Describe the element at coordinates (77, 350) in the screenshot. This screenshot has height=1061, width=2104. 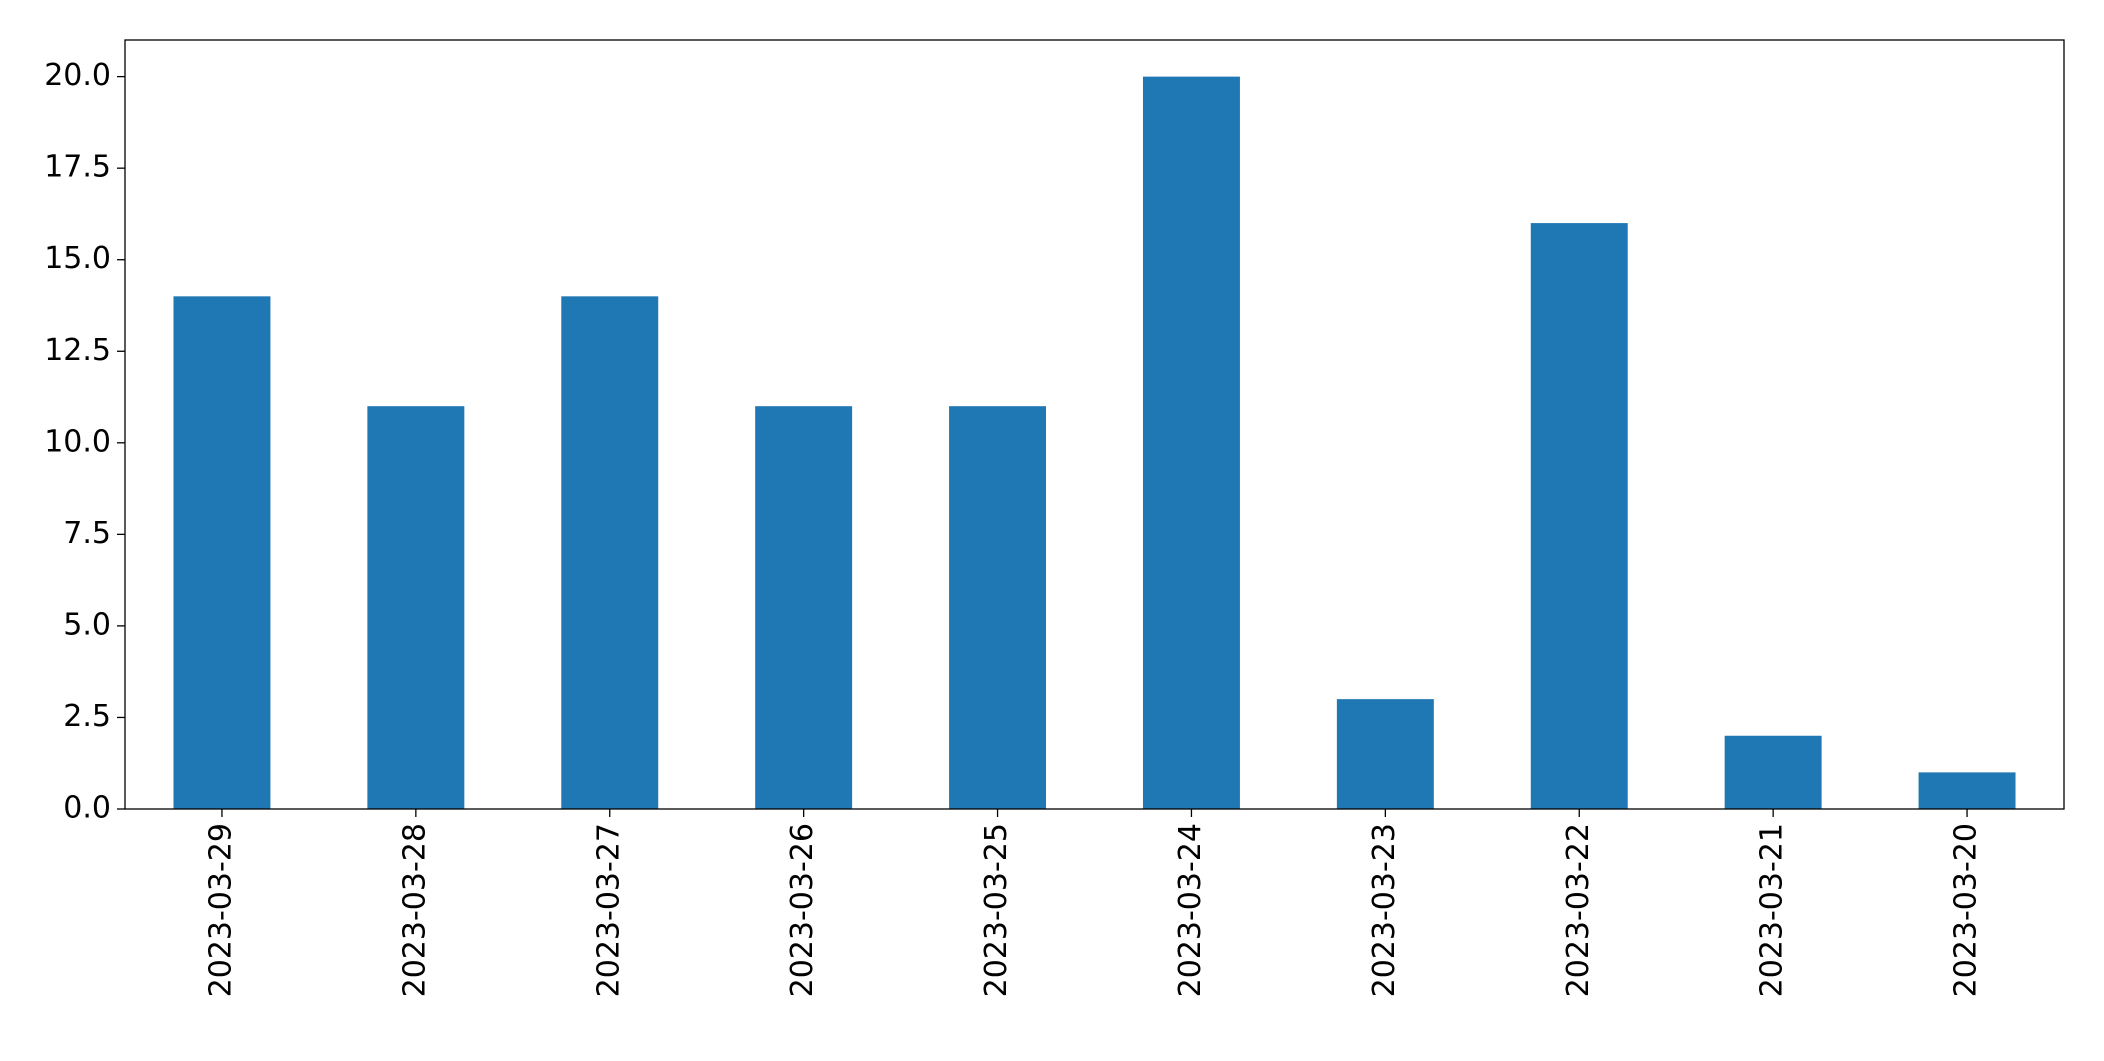
I see `y-tick-label: 12.5` at that location.